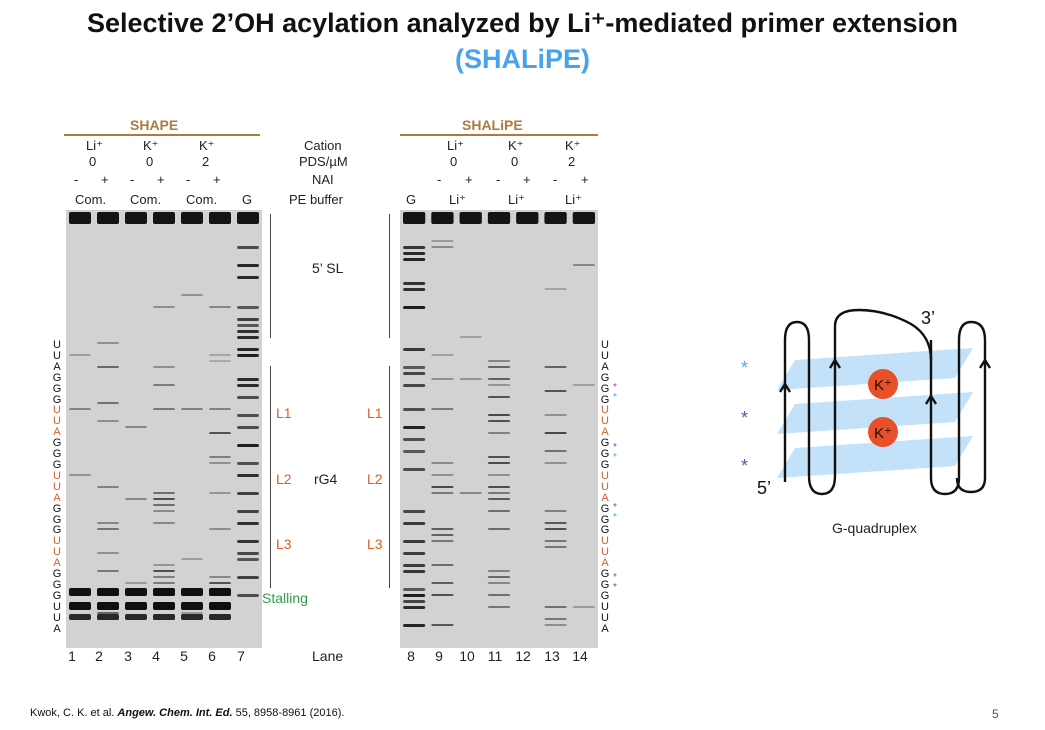  I want to click on region-l3-left: L3, so click(284, 544).